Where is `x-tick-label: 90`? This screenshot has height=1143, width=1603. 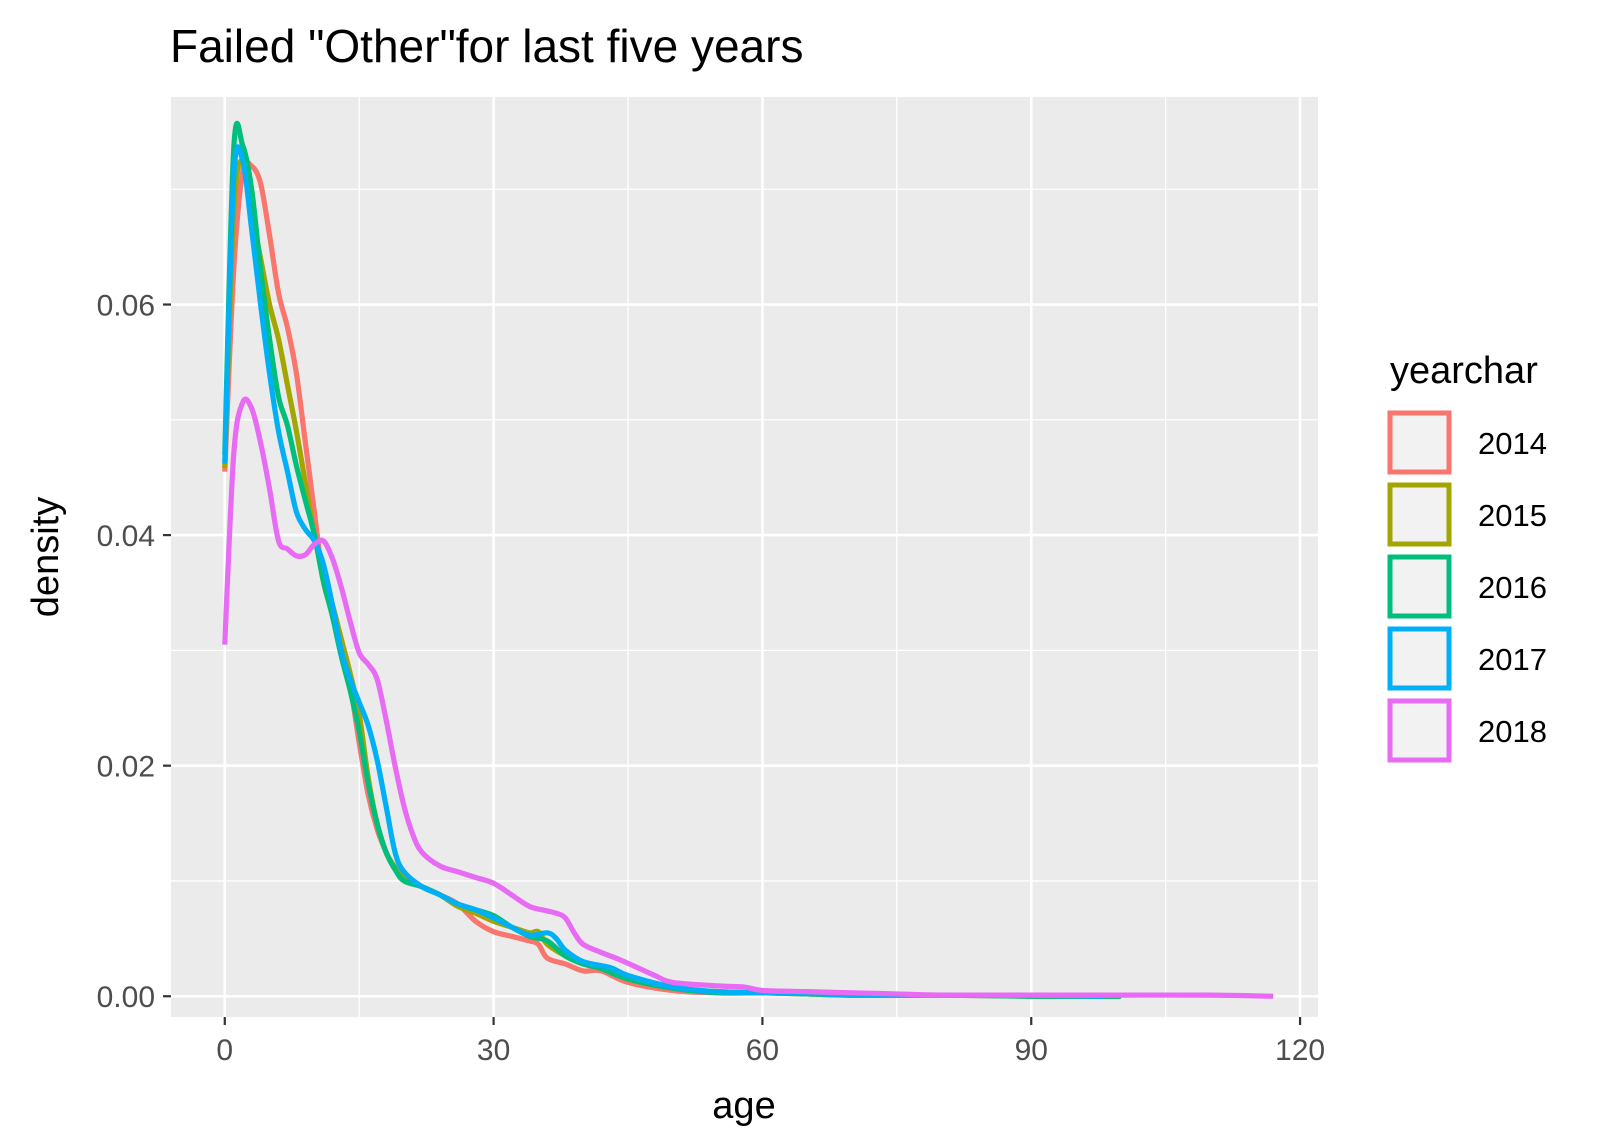 x-tick-label: 90 is located at coordinates (1031, 1050).